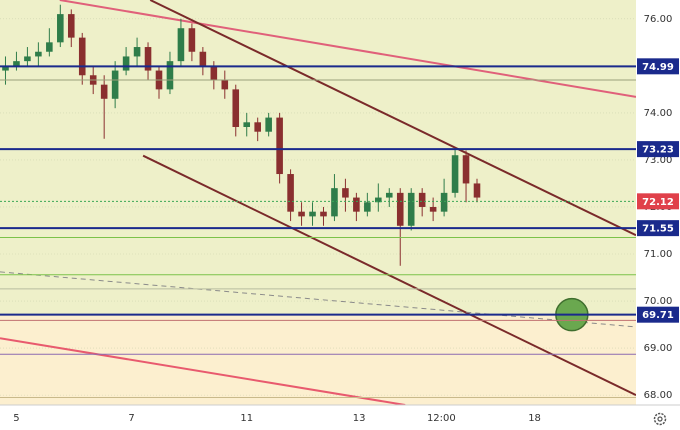 This screenshot has height=430, width=680. What do you see at coordinates (658, 301) in the screenshot?
I see `y-tick-label: 70.00` at bounding box center [658, 301].